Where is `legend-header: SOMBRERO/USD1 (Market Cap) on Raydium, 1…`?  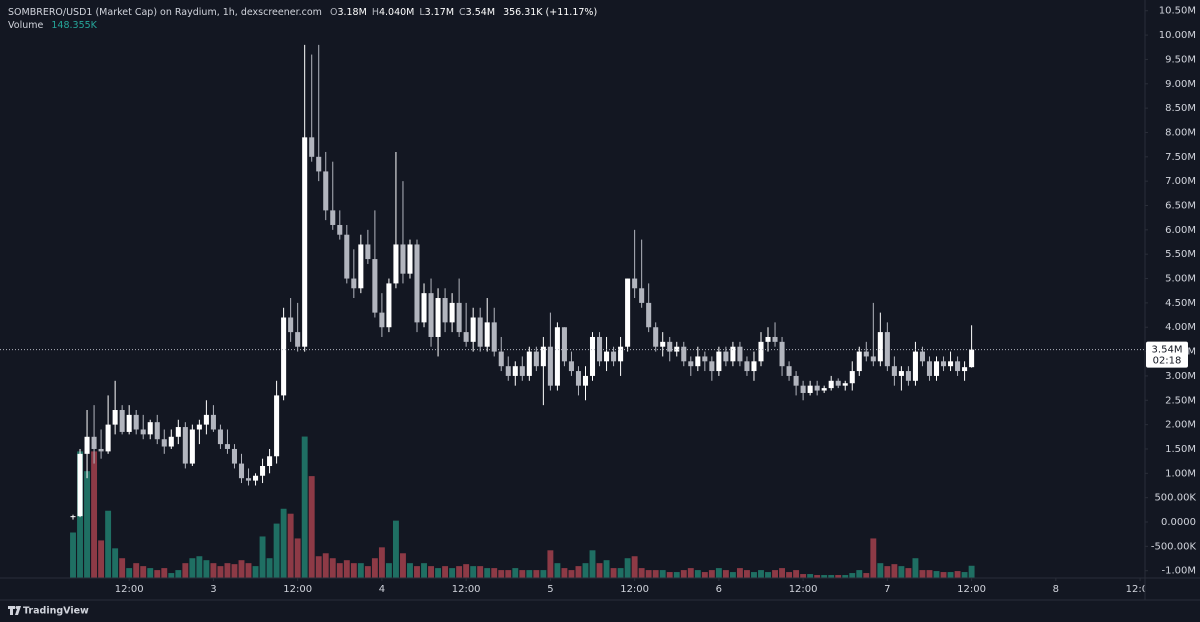 legend-header: SOMBRERO/USD1 (Market Cap) on Raydium, 1… is located at coordinates (302, 19).